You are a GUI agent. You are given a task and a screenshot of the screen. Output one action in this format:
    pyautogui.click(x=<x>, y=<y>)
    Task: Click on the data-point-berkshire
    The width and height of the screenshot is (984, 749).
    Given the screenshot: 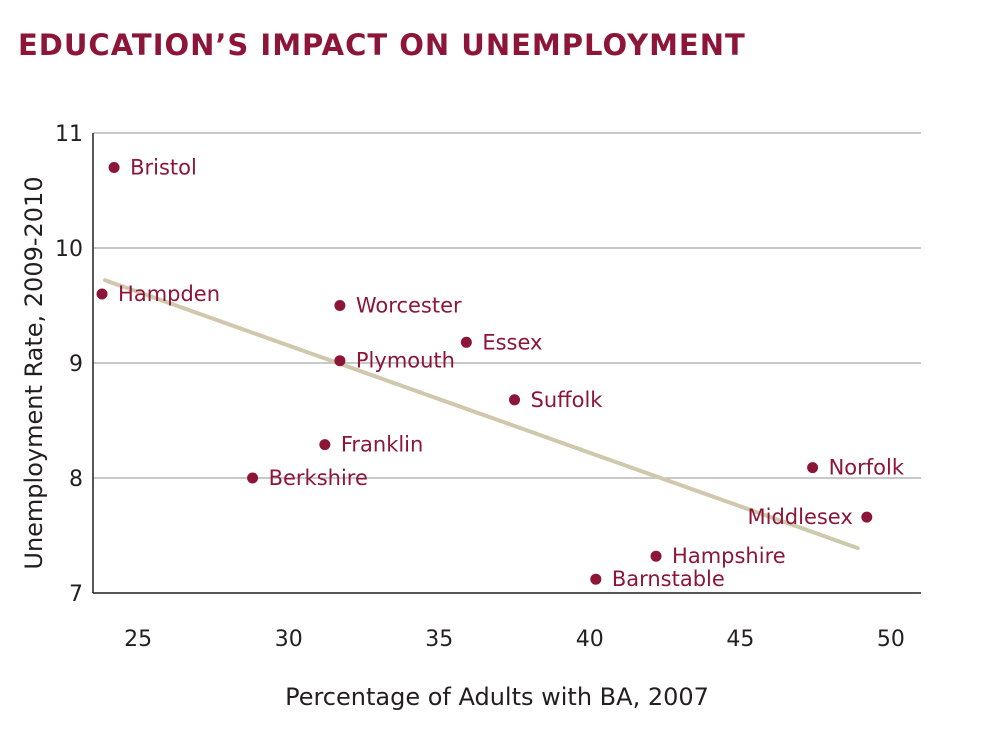 What is the action you would take?
    pyautogui.click(x=253, y=478)
    